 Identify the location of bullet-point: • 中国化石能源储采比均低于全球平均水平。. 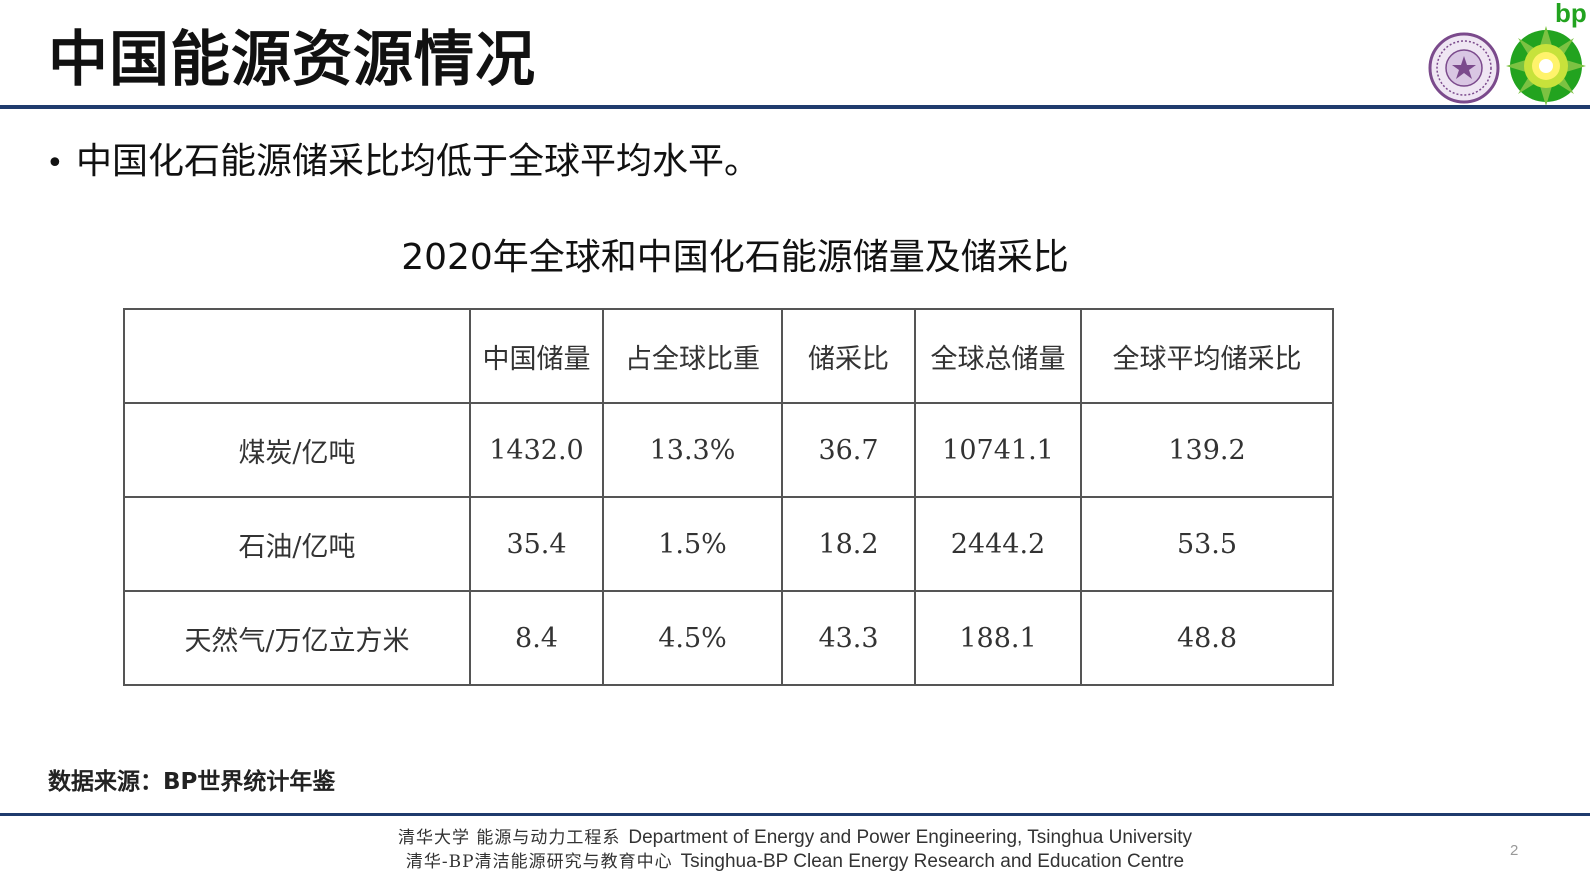
(403, 163).